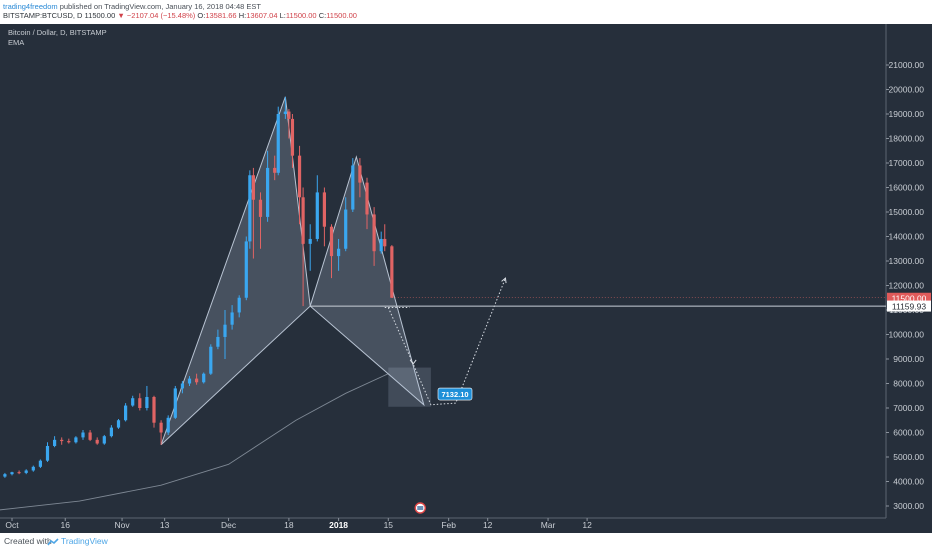 This screenshot has height=550, width=932. Describe the element at coordinates (466, 541) in the screenshot. I see `footer: Created with TradingView` at that location.